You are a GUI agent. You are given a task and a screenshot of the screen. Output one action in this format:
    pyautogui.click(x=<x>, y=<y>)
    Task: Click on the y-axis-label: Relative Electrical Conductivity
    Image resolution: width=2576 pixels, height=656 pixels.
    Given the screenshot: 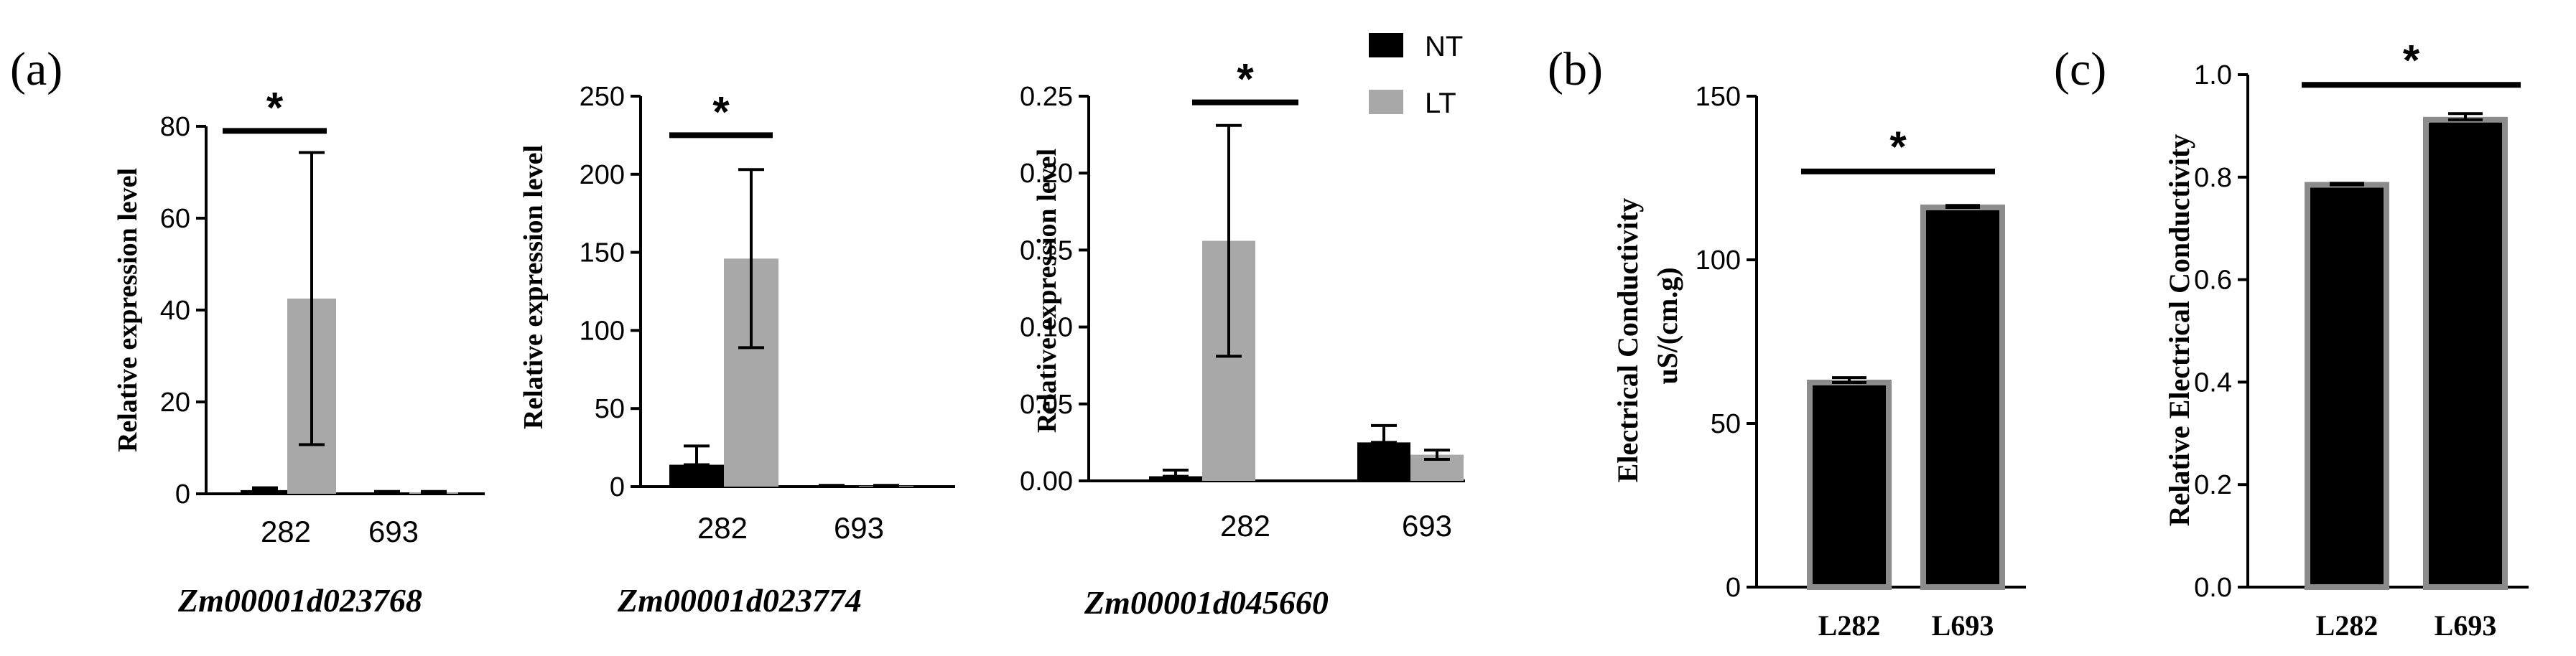 What is the action you would take?
    pyautogui.click(x=2179, y=331)
    